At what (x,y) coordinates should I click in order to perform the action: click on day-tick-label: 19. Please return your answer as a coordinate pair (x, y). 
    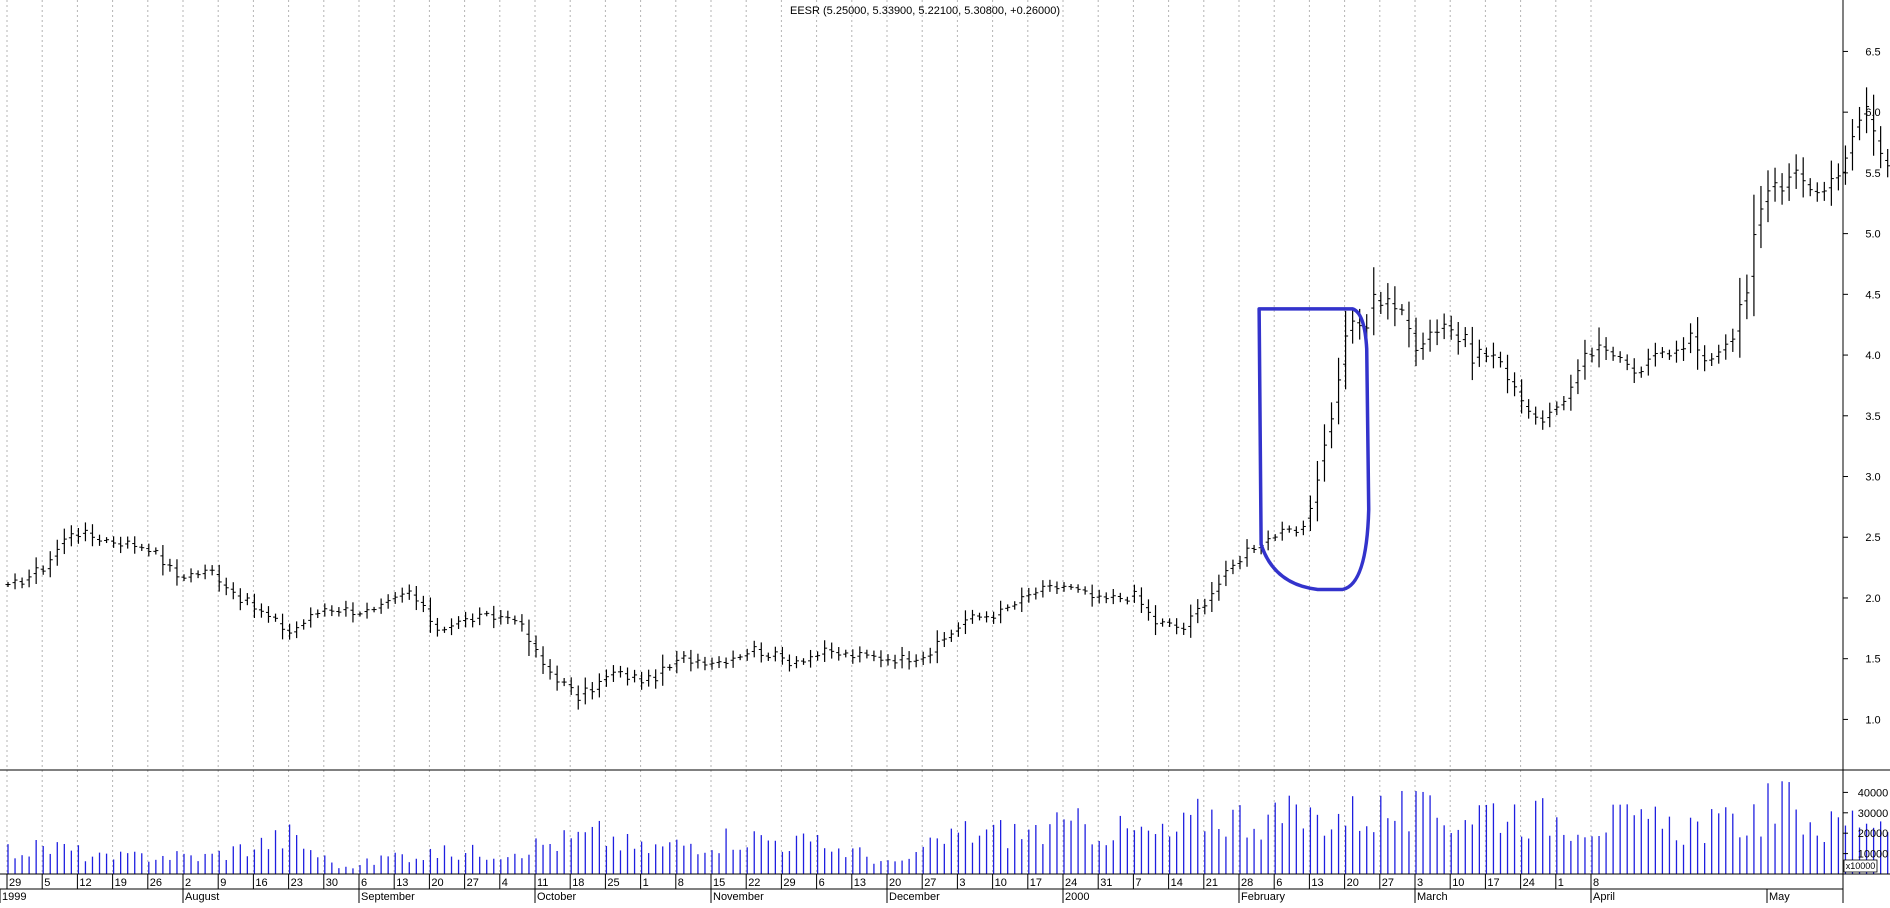
    Looking at the image, I should click on (121, 883).